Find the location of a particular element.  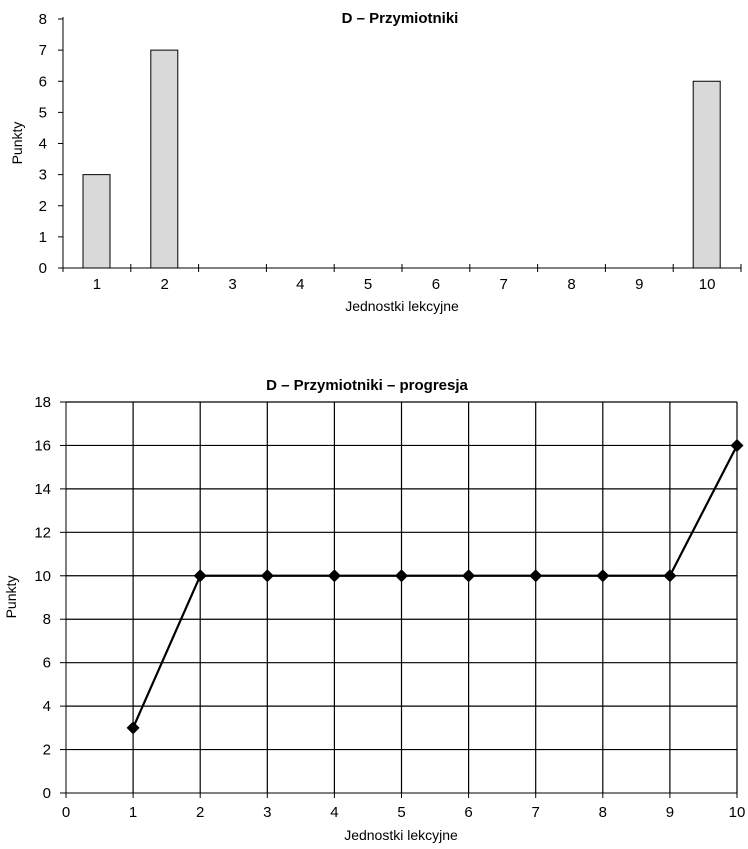

bar-chart-y-axis-title: Punkty is located at coordinates (17, 143).